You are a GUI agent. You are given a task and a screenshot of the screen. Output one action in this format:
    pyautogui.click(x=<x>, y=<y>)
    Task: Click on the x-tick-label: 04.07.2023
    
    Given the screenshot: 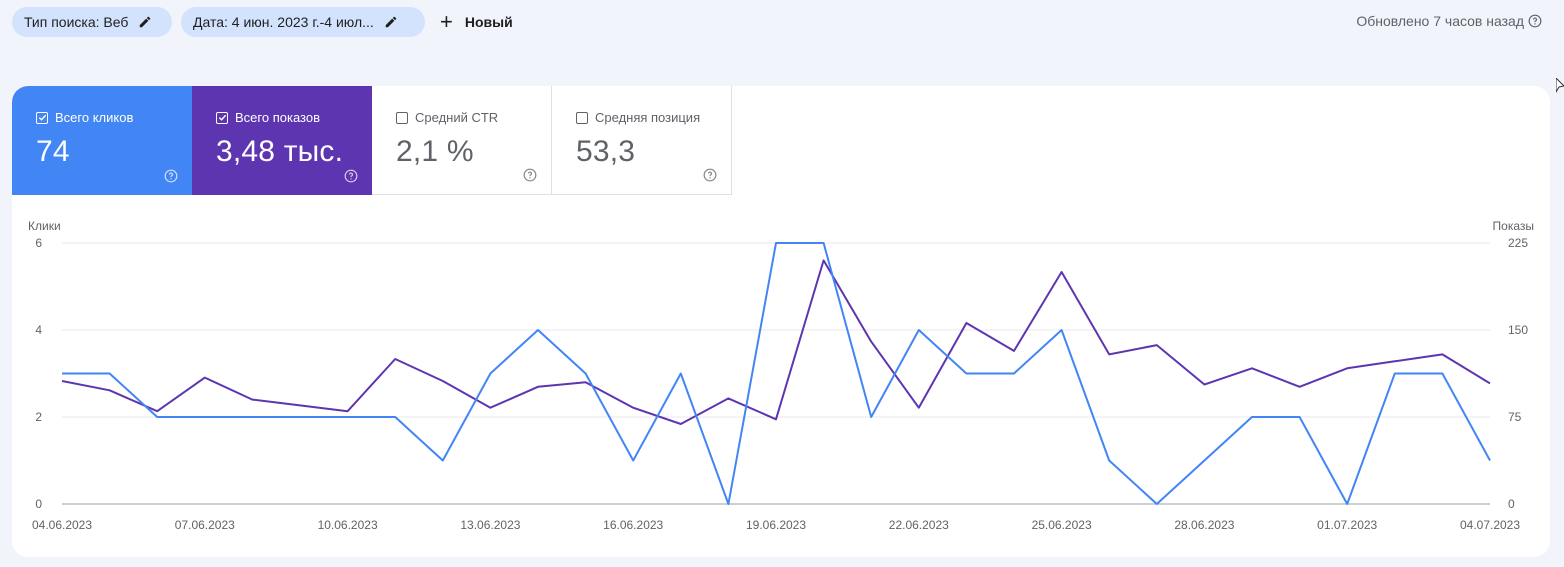 What is the action you would take?
    pyautogui.click(x=1490, y=525)
    